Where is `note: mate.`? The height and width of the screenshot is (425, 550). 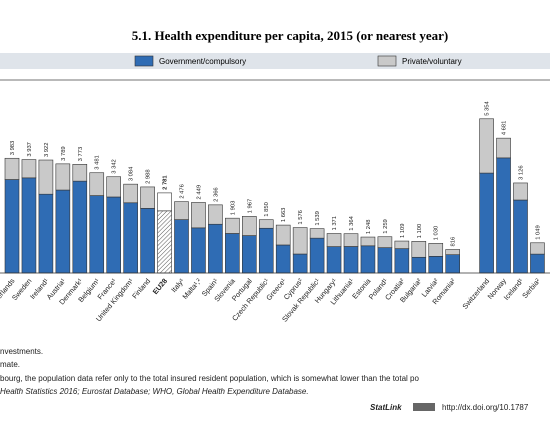
note: mate. is located at coordinates (10, 364).